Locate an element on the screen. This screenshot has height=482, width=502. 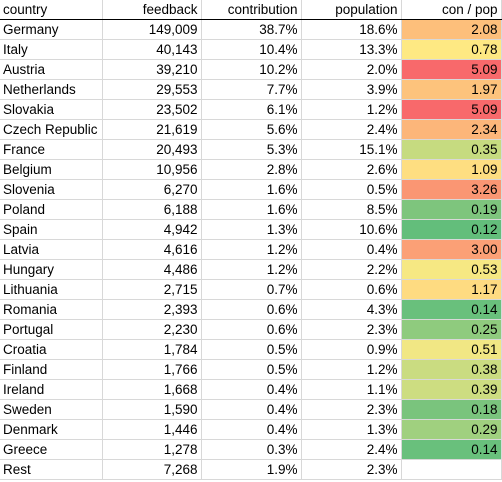
population-cell: 15.1% is located at coordinates (351, 149).